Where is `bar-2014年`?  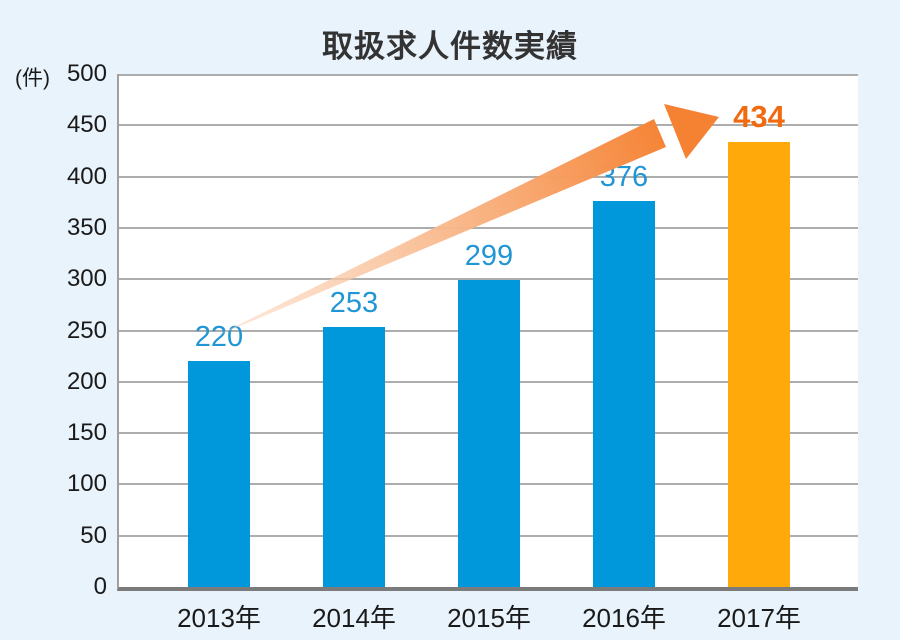 bar-2014年 is located at coordinates (354, 457).